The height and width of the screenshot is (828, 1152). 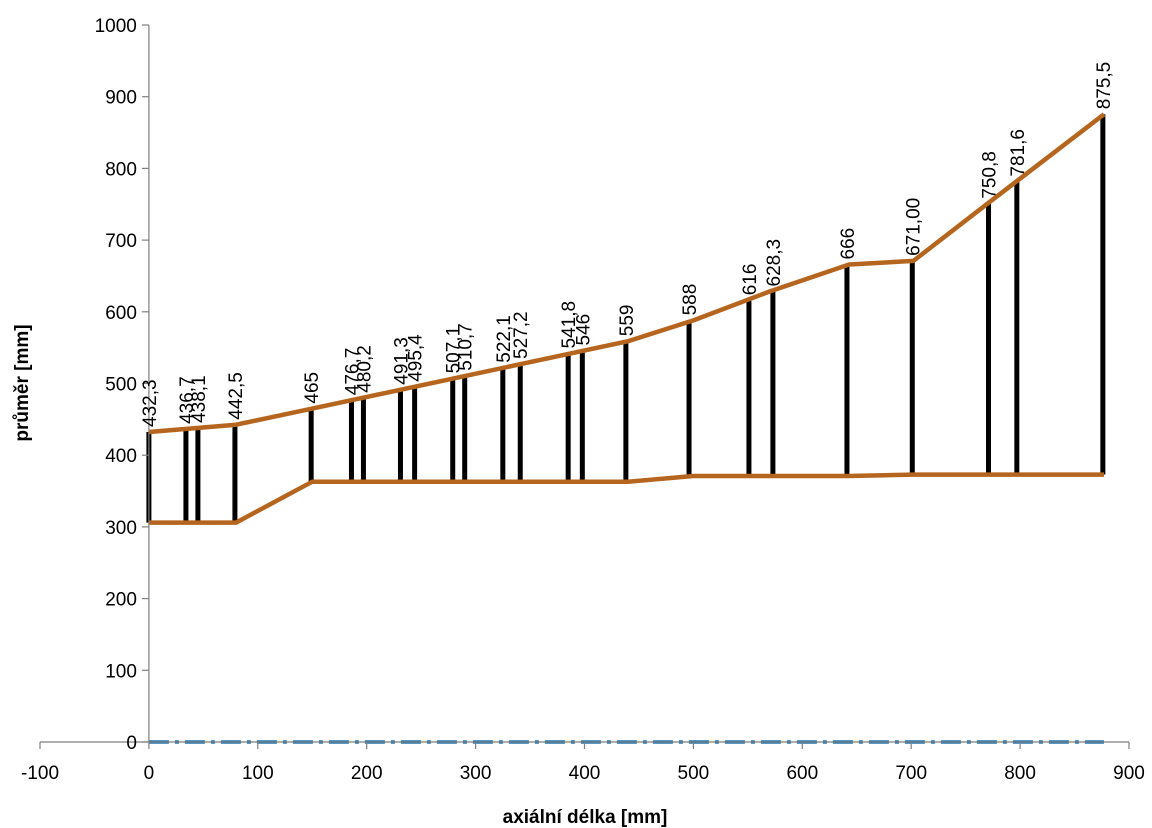 What do you see at coordinates (367, 773) in the screenshot?
I see `x-tick-label: 200` at bounding box center [367, 773].